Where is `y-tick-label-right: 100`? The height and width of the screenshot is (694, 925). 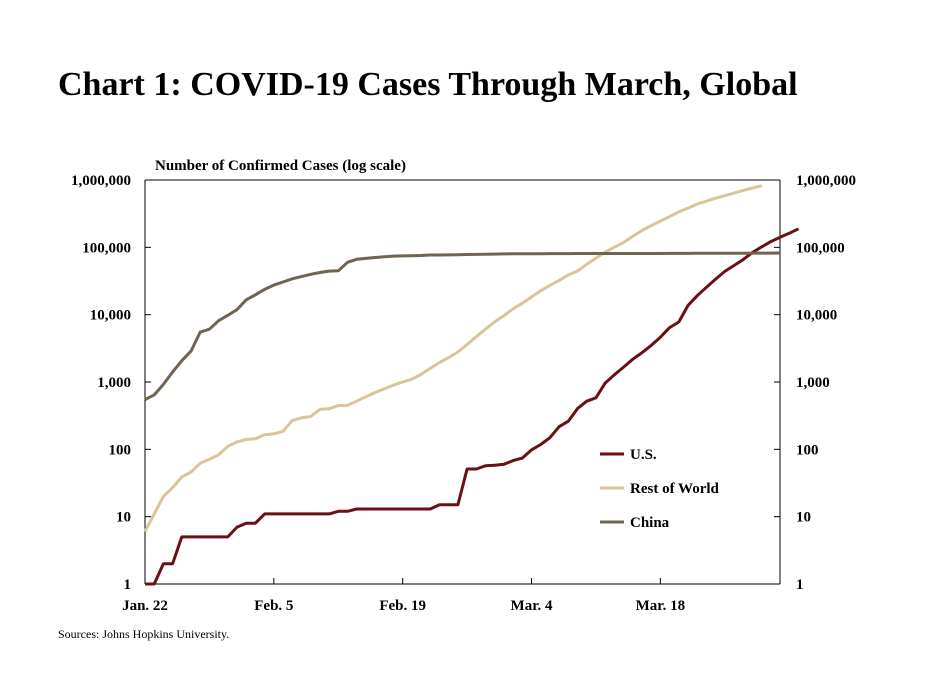 y-tick-label-right: 100 is located at coordinates (807, 450).